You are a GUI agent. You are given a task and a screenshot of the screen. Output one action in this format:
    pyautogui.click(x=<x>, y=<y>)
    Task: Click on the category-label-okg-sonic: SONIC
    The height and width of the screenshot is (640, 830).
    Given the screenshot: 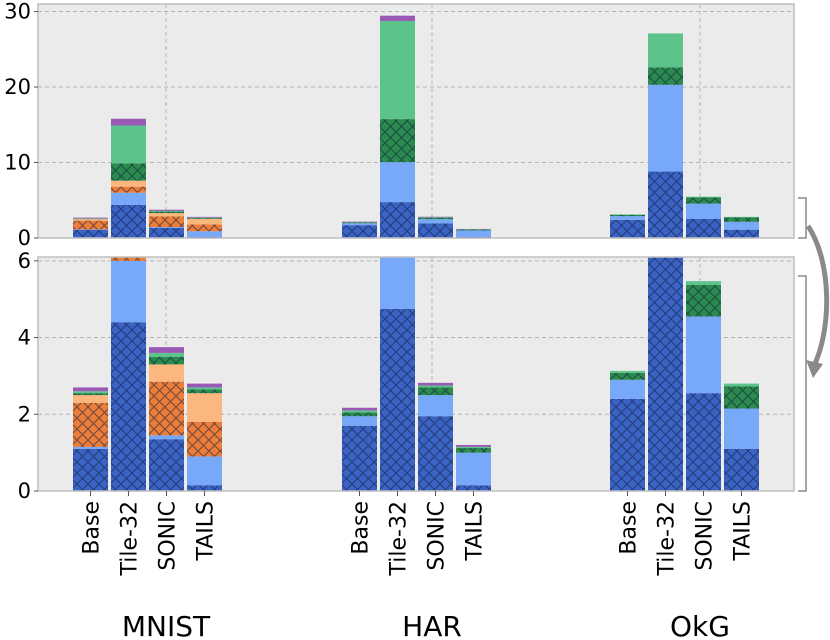 What is the action you would take?
    pyautogui.click(x=705, y=536)
    